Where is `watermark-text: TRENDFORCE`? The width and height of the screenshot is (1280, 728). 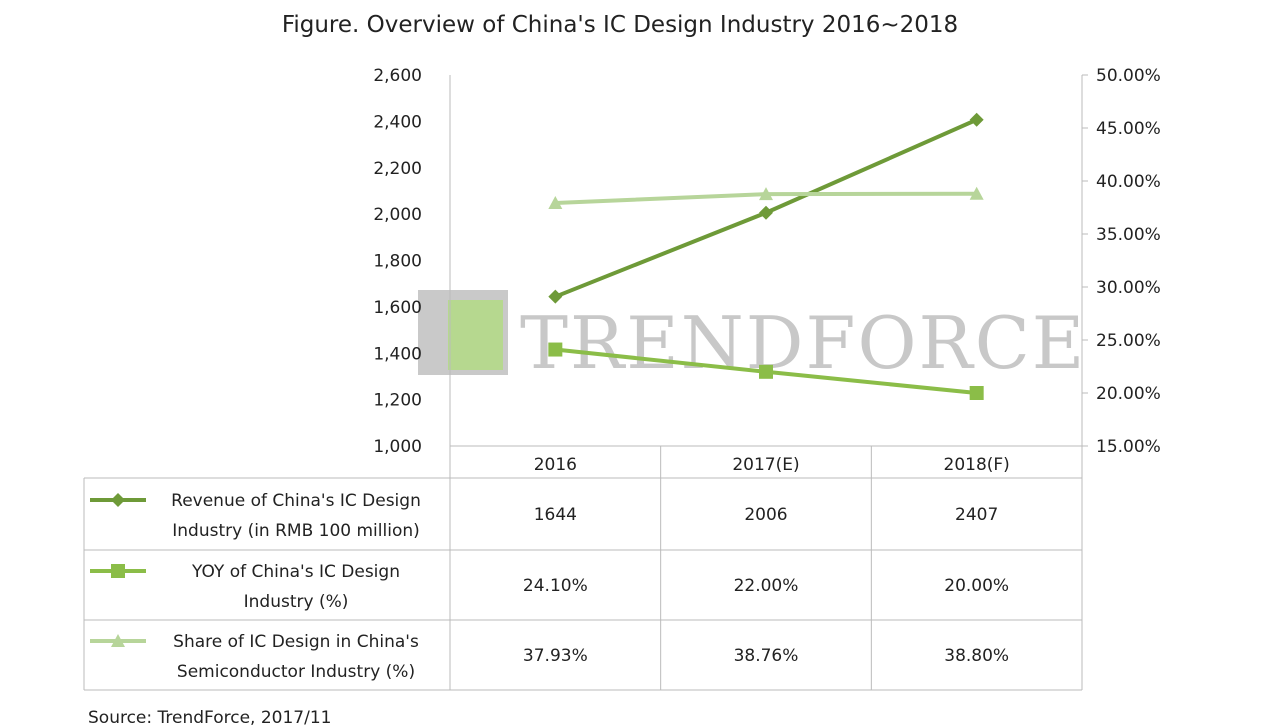 watermark-text: TRENDFORCE is located at coordinates (803, 343).